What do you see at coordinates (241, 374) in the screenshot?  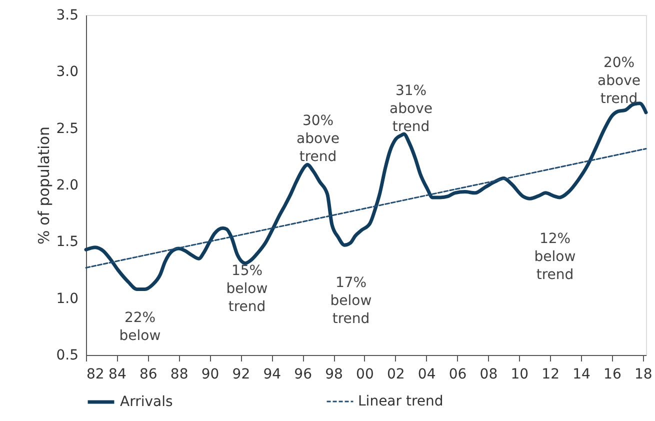 I see `x-tick-label: 92` at bounding box center [241, 374].